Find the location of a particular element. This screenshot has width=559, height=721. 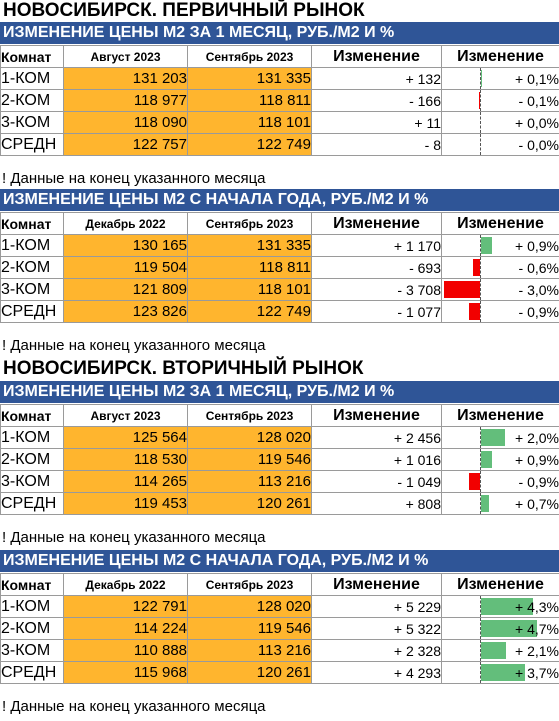

change-abs-cell: + 808 is located at coordinates (376, 503).